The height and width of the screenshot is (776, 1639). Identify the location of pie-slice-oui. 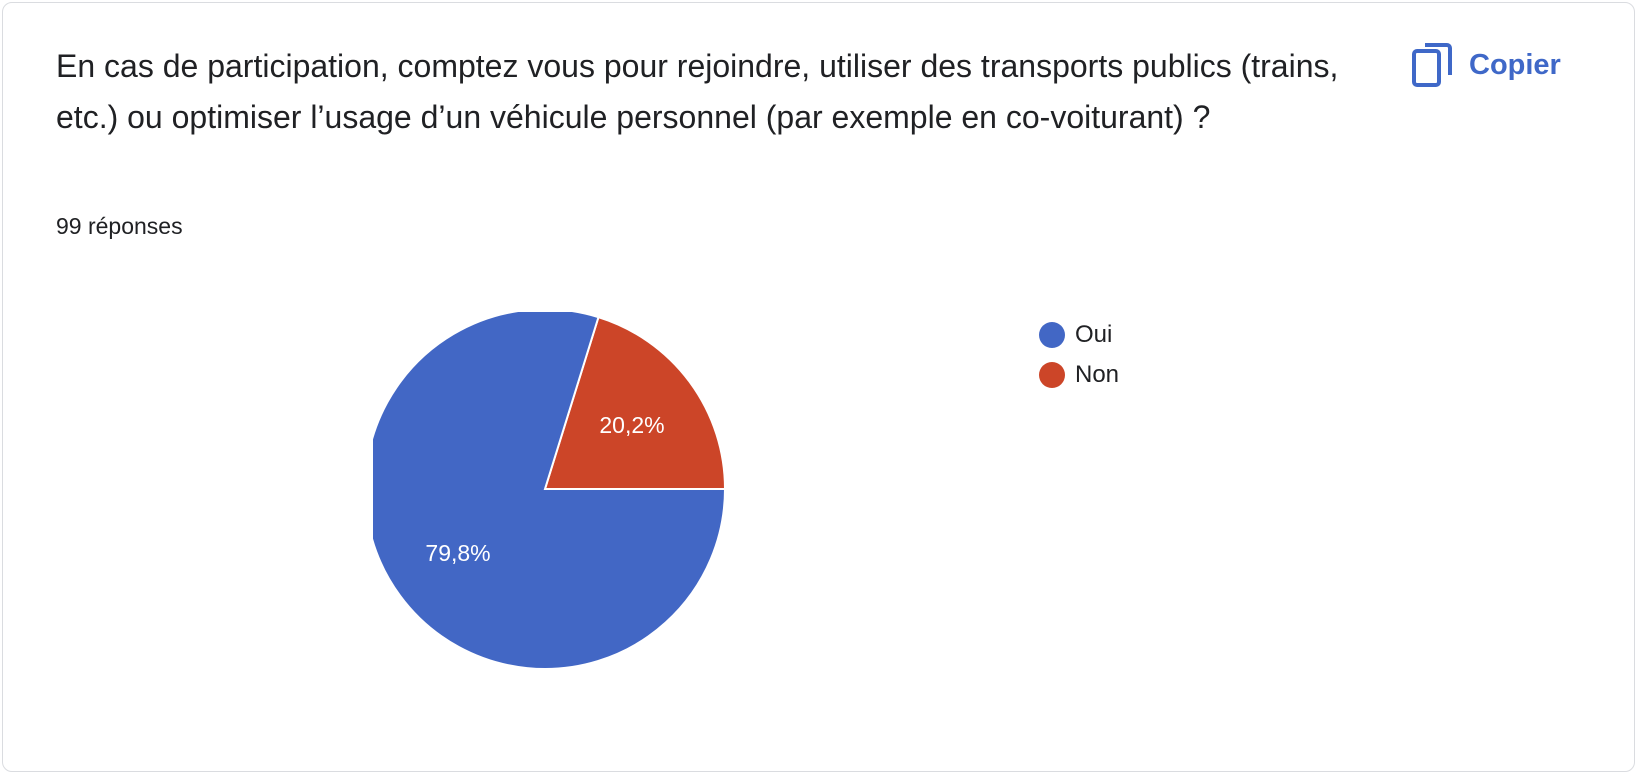
(550, 491).